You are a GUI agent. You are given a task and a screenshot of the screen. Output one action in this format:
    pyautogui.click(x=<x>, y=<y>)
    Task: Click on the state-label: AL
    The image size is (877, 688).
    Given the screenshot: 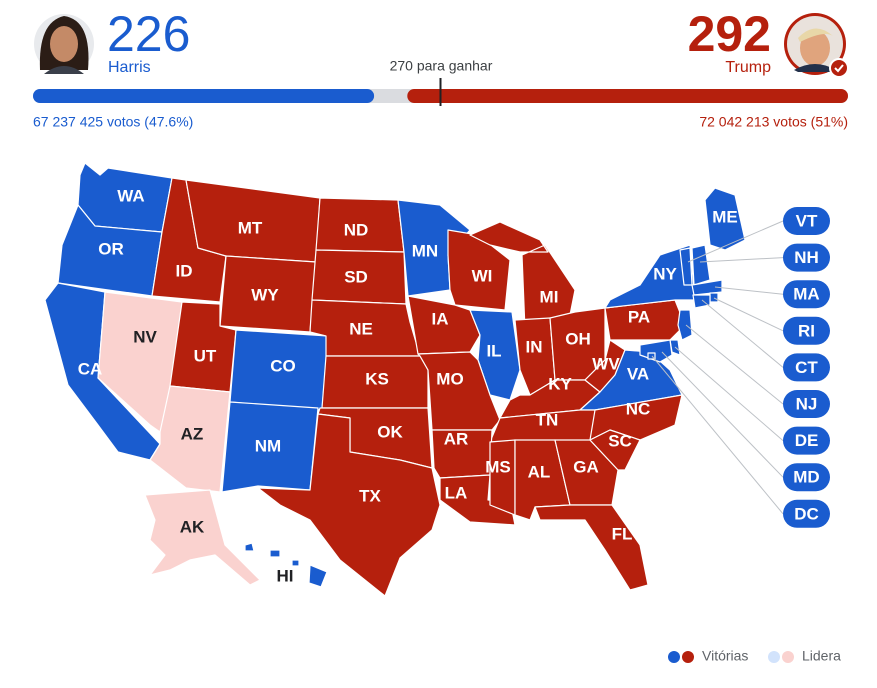 What is the action you would take?
    pyautogui.click(x=539, y=471)
    